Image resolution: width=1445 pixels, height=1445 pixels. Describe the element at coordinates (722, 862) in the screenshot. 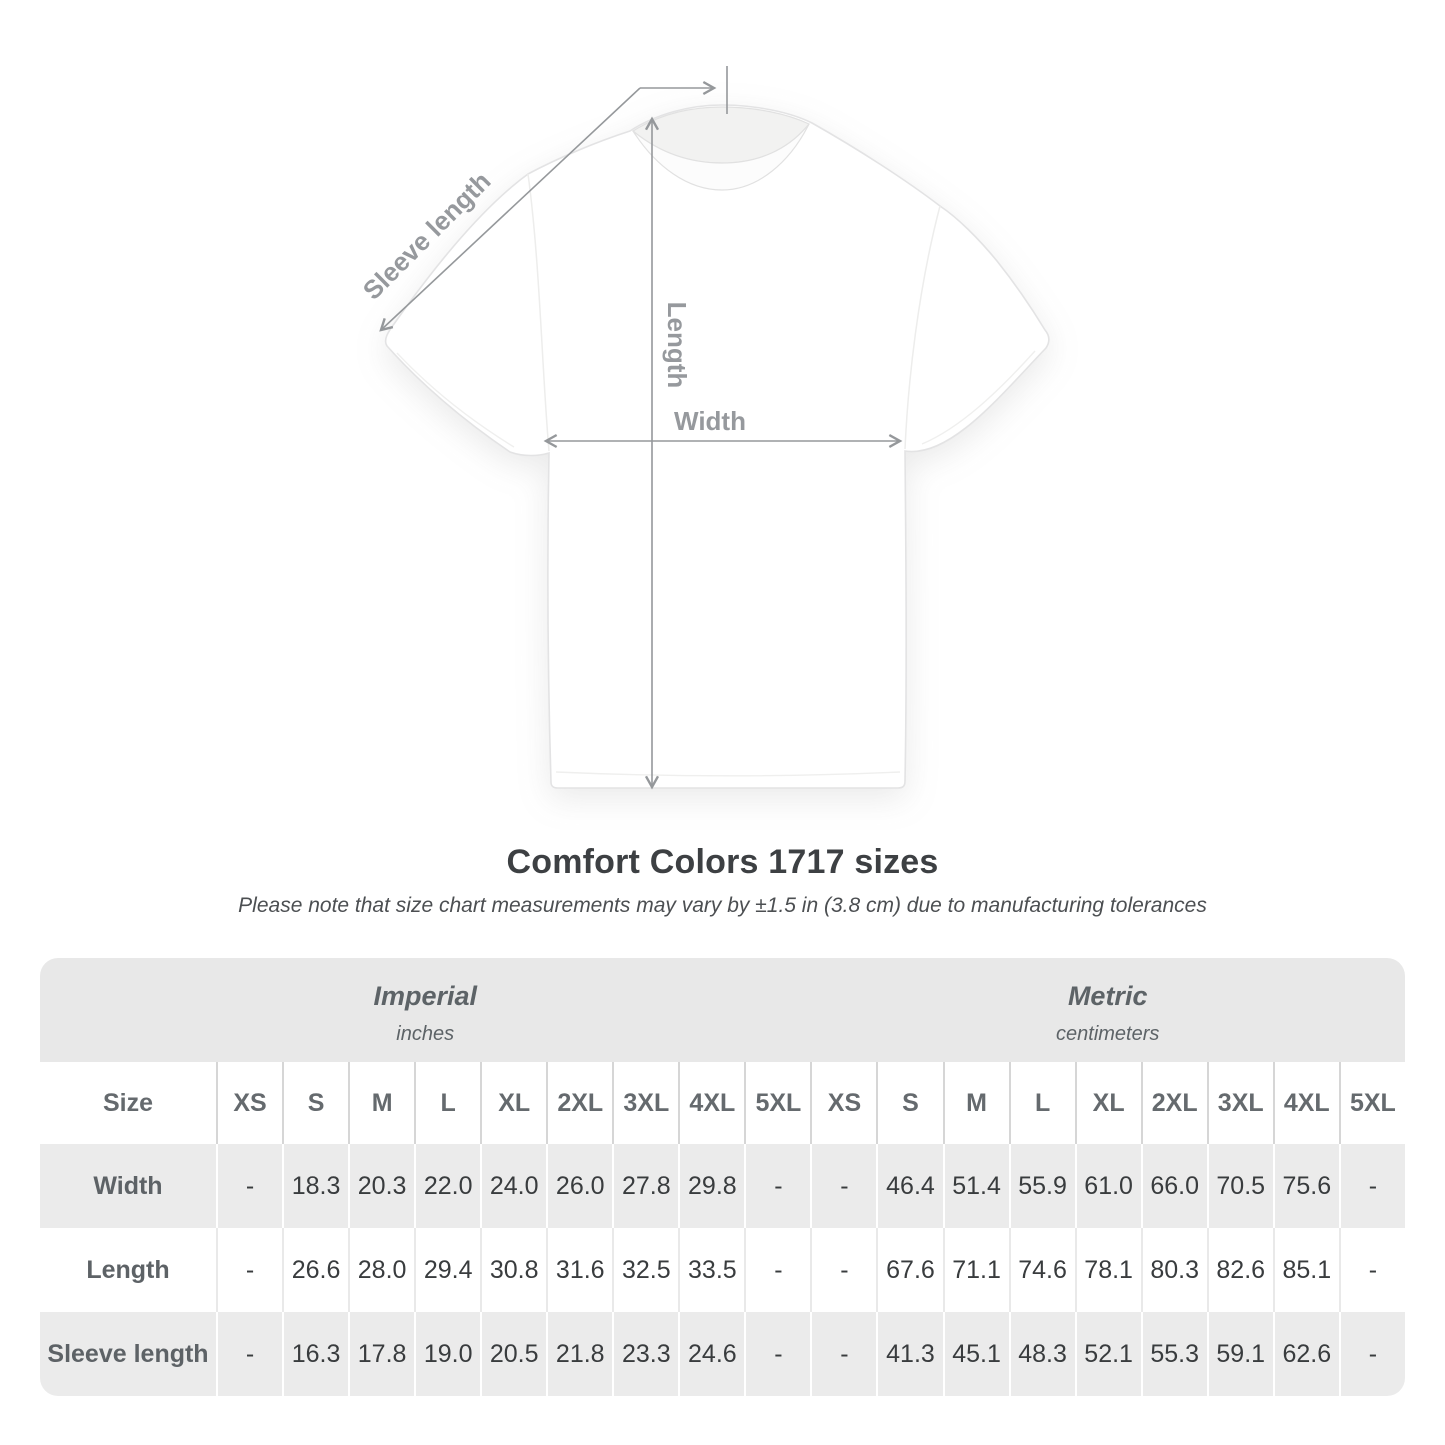

I see `page-title: Comfort Colors 1717 sizes` at that location.